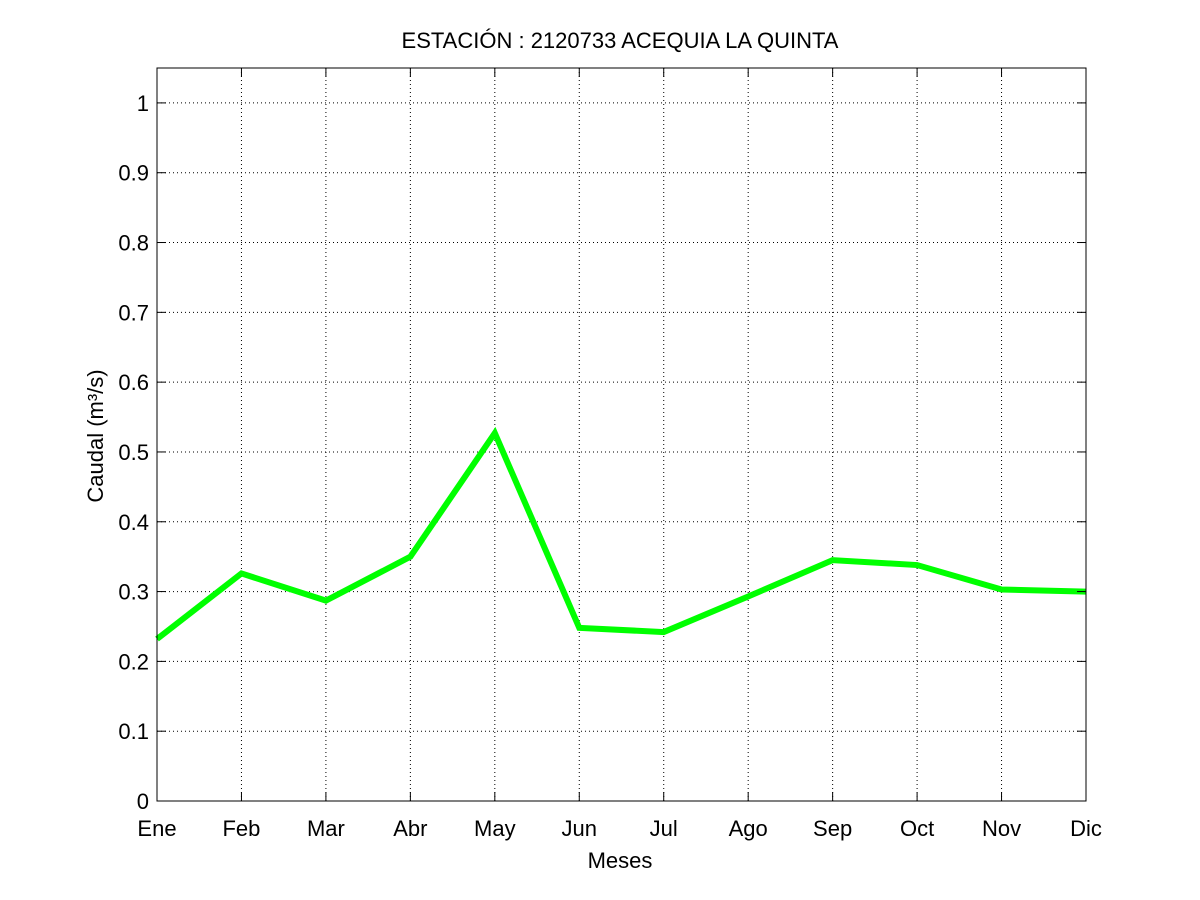 The image size is (1200, 900). I want to click on x-tick-label: Abr, so click(410, 828).